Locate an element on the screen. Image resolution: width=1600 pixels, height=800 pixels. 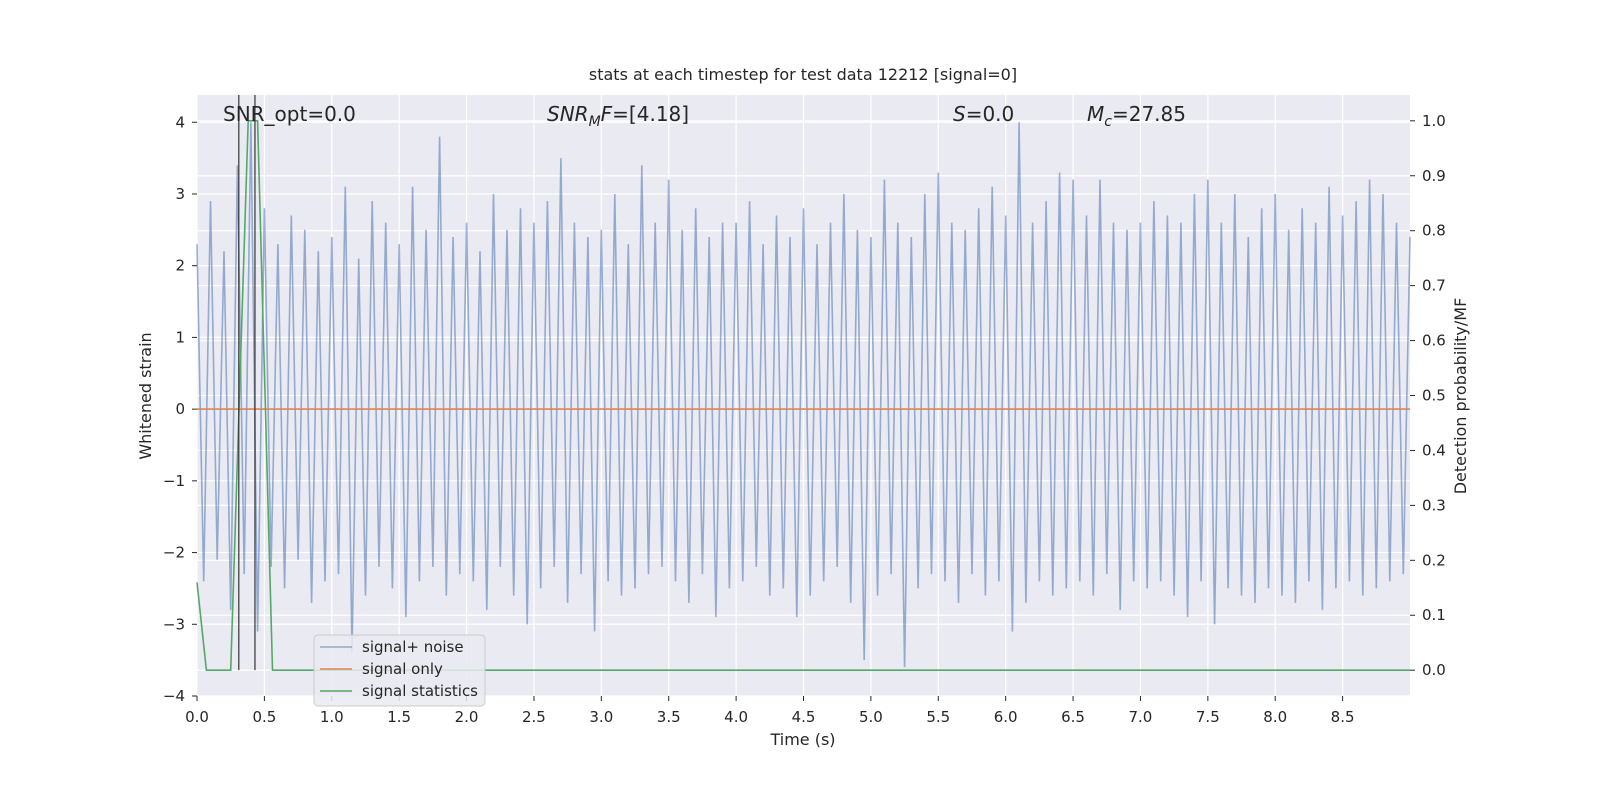
y2-tick-label: 0.3 is located at coordinates (1434, 505).